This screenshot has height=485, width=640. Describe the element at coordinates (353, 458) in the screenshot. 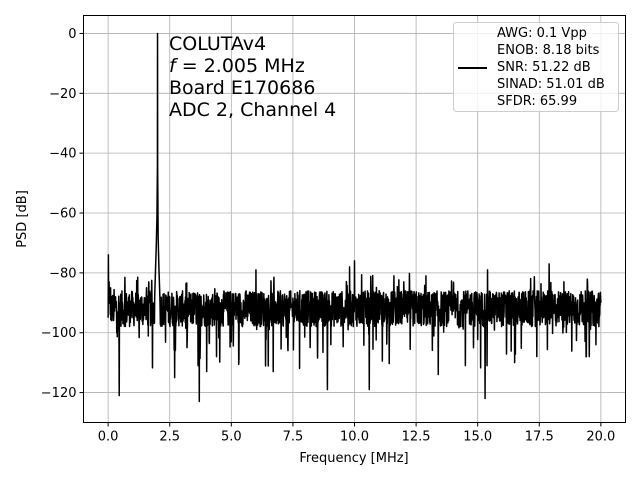

I see `x-axis-label: Frequency [MHz]` at that location.